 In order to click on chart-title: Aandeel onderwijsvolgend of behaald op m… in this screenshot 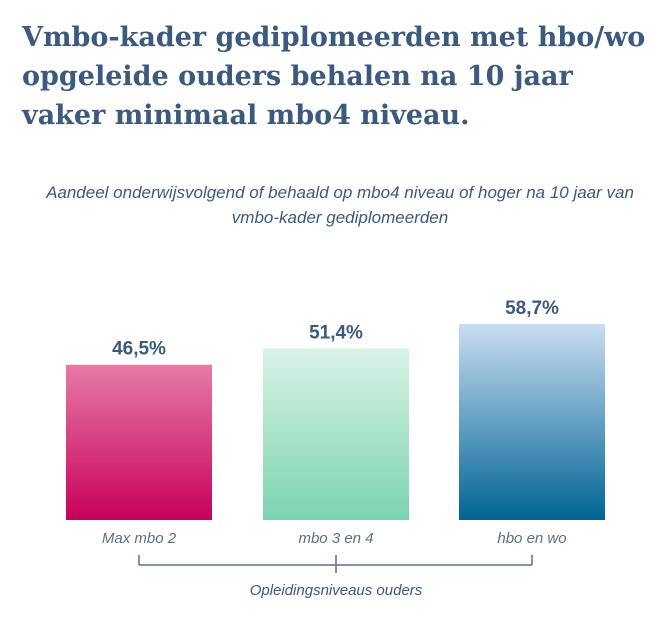, I will do `click(340, 205)`.